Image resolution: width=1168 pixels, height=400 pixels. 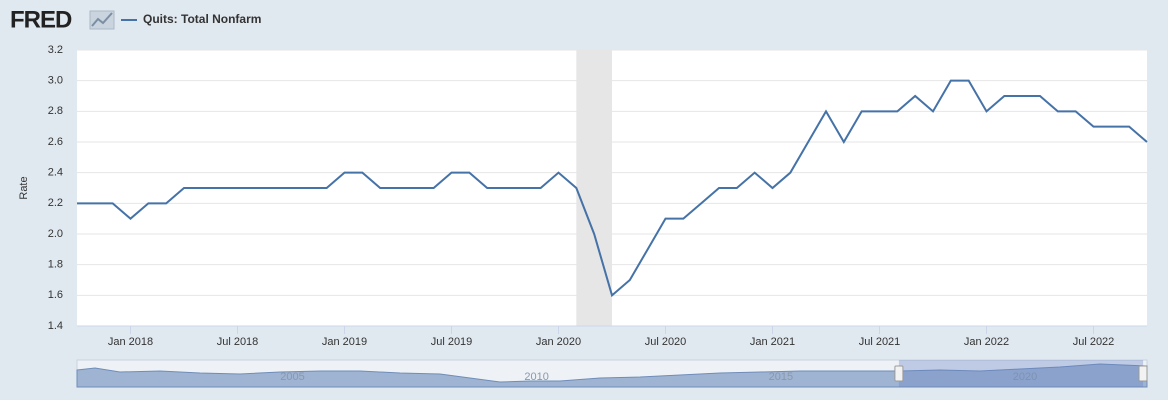 What do you see at coordinates (41, 19) in the screenshot?
I see `logo: FRED` at bounding box center [41, 19].